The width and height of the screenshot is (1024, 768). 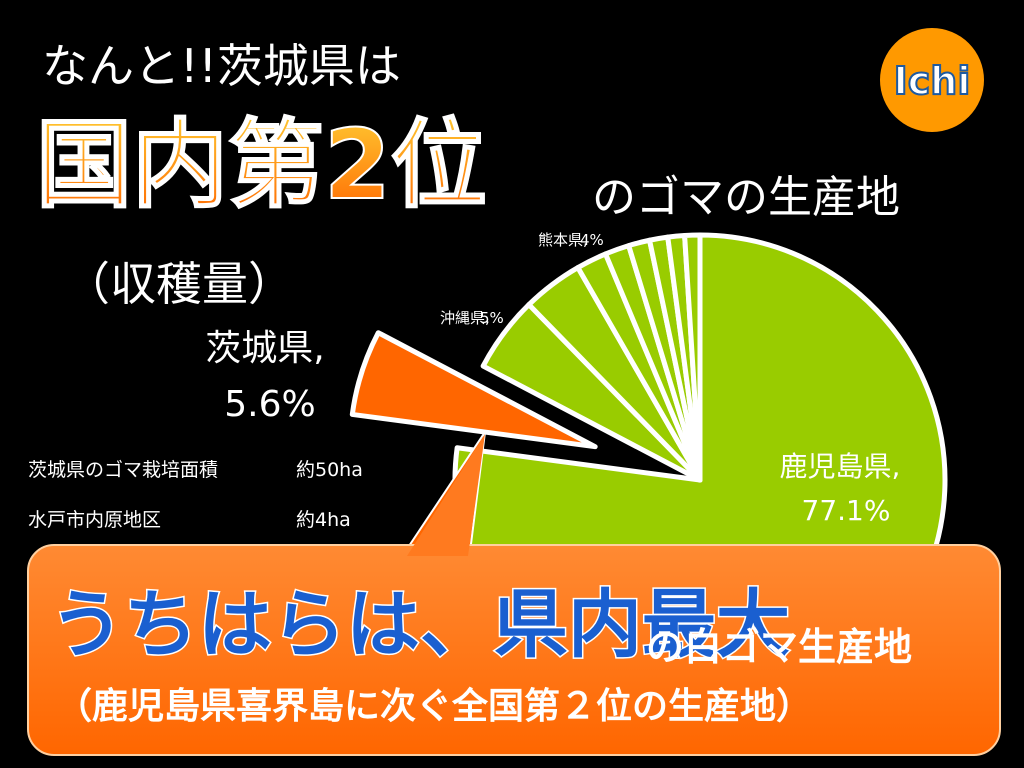 I want to click on value-label: 5.6%, so click(x=269, y=404).